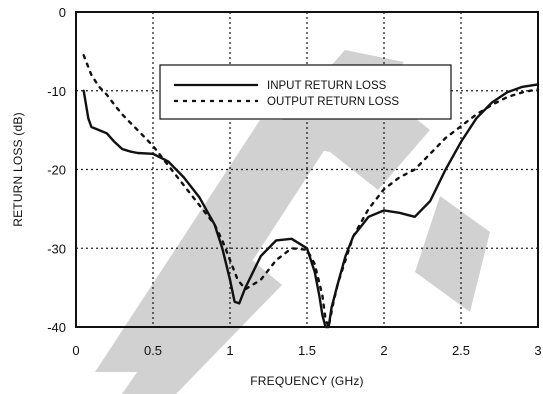 This screenshot has height=394, width=543. I want to click on x-tick-label: 1.5, so click(307, 350).